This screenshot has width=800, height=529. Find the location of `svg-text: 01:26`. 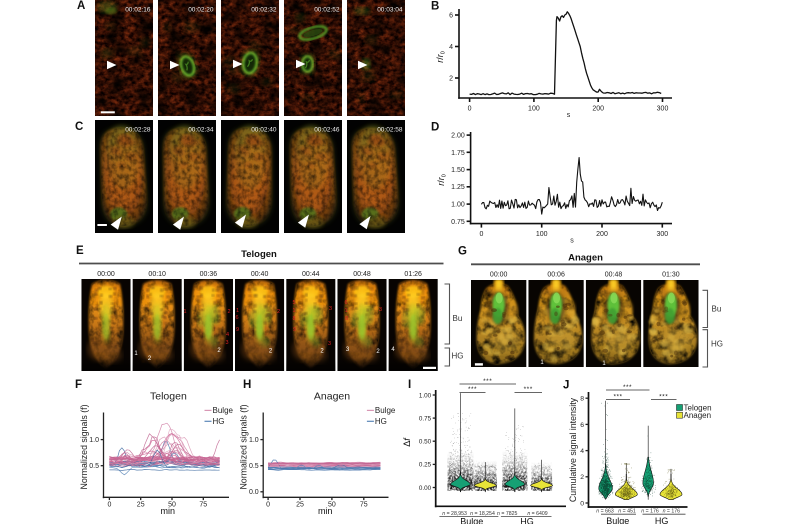

svg-text: 01:26 is located at coordinates (413, 274).